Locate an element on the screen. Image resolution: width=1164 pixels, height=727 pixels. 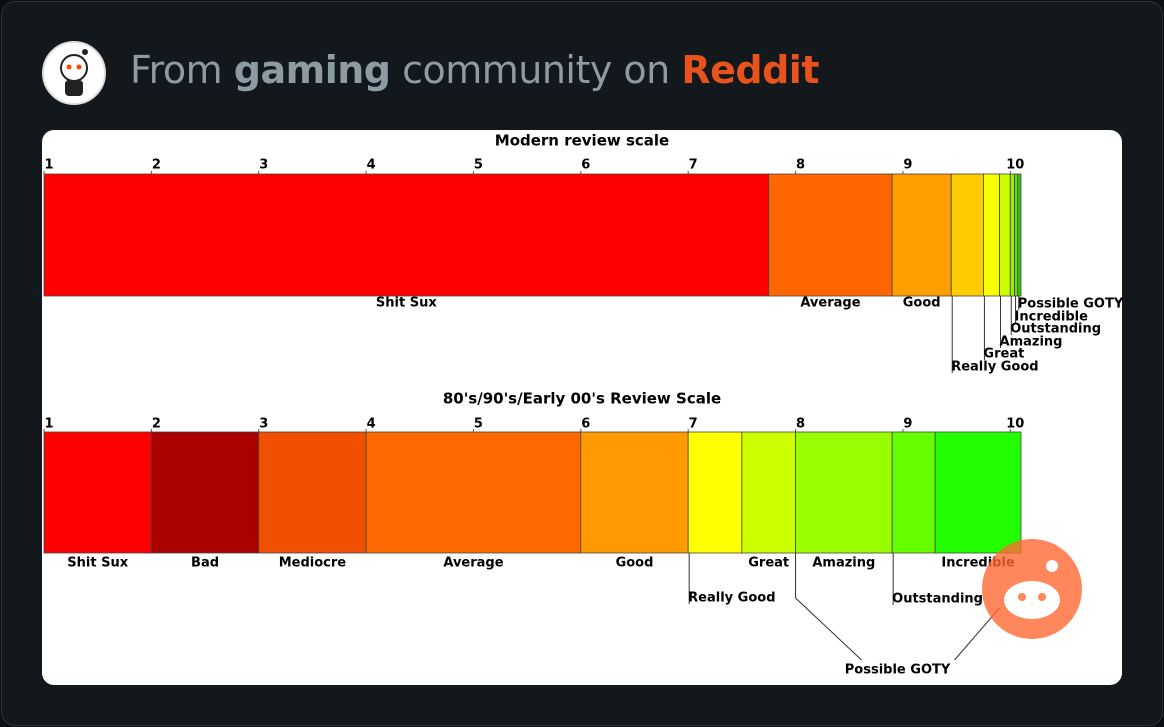
watermark-antenna is located at coordinates (1052, 566).